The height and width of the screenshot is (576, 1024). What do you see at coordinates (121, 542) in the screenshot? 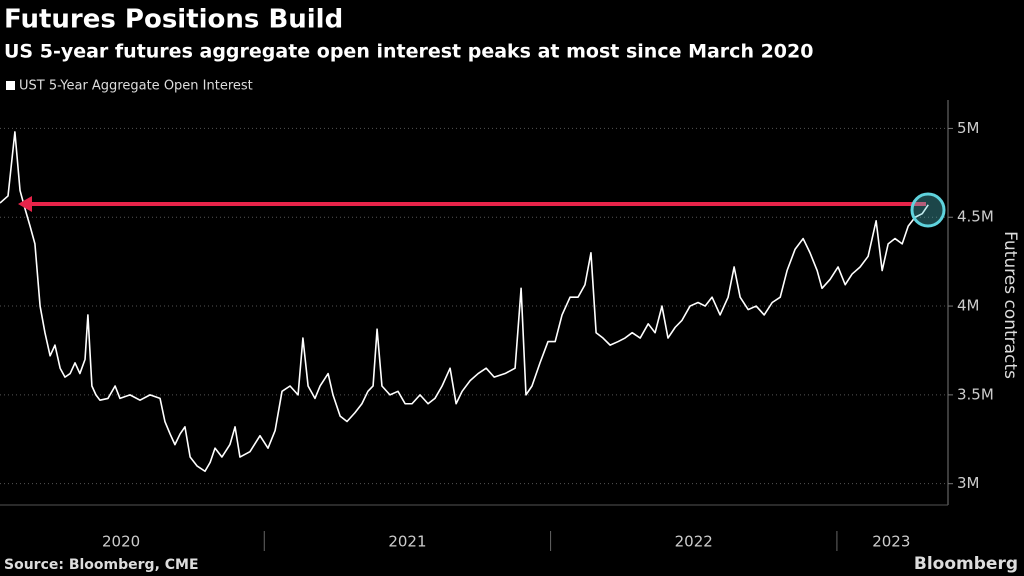
I see `x-tick-label: 2020` at bounding box center [121, 542].